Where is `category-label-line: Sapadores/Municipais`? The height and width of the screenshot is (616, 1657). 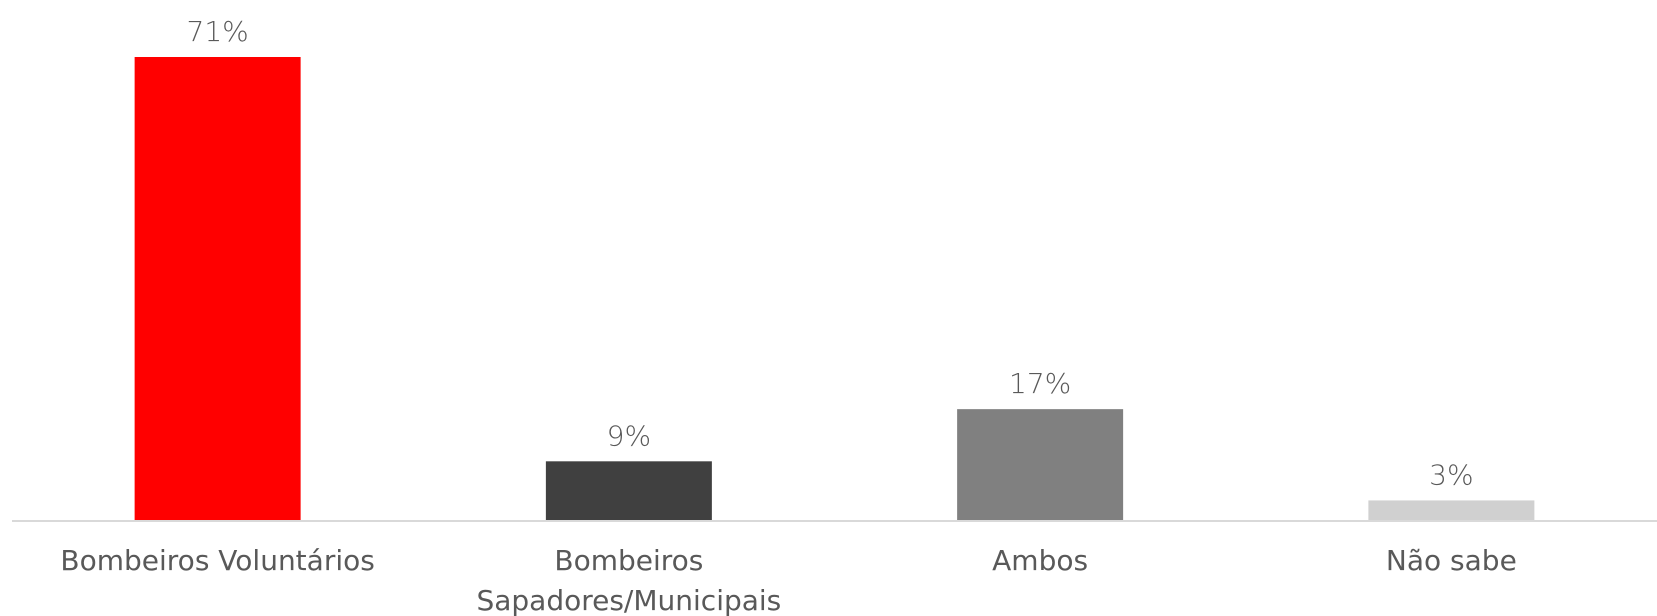
category-label-line: Sapadores/Municipais is located at coordinates (628, 600).